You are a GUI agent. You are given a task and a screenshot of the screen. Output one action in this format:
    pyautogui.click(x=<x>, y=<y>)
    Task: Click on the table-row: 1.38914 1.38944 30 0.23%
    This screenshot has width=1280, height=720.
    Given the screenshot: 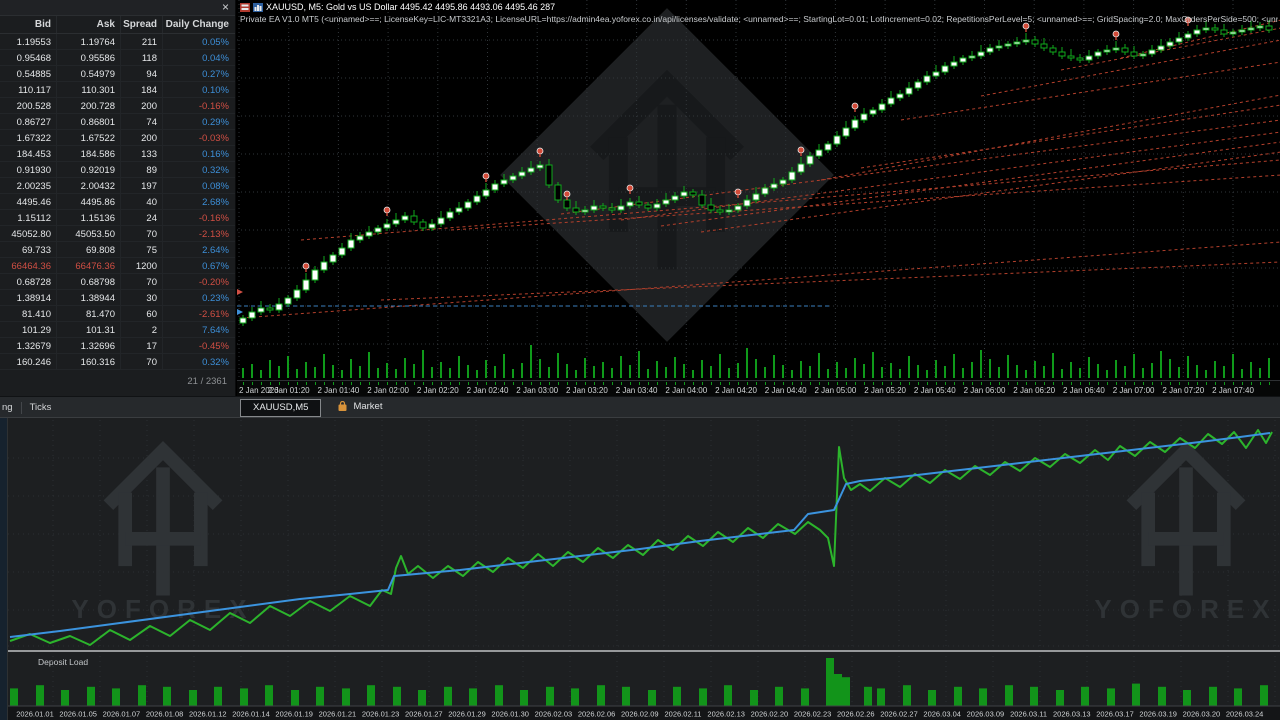 What is the action you would take?
    pyautogui.click(x=117, y=298)
    